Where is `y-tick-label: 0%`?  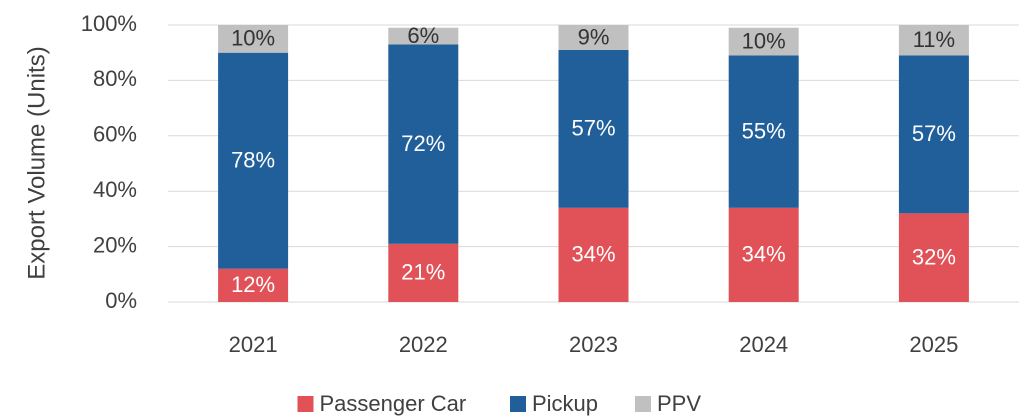
y-tick-label: 0% is located at coordinates (121, 300).